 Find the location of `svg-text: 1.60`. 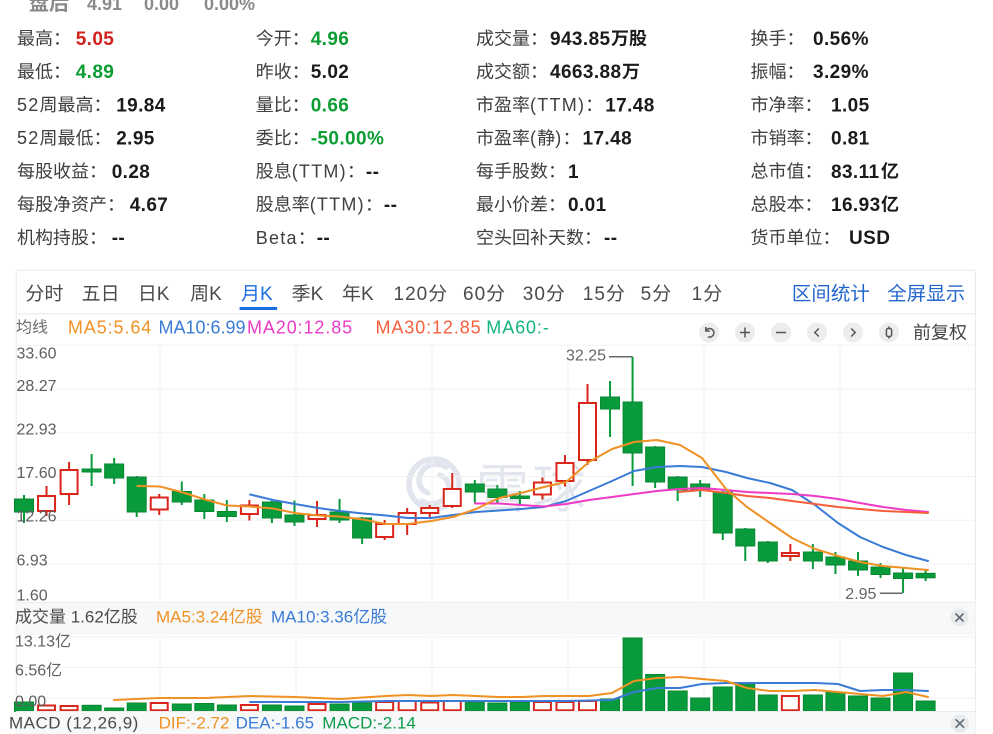

svg-text: 1.60 is located at coordinates (32, 596).